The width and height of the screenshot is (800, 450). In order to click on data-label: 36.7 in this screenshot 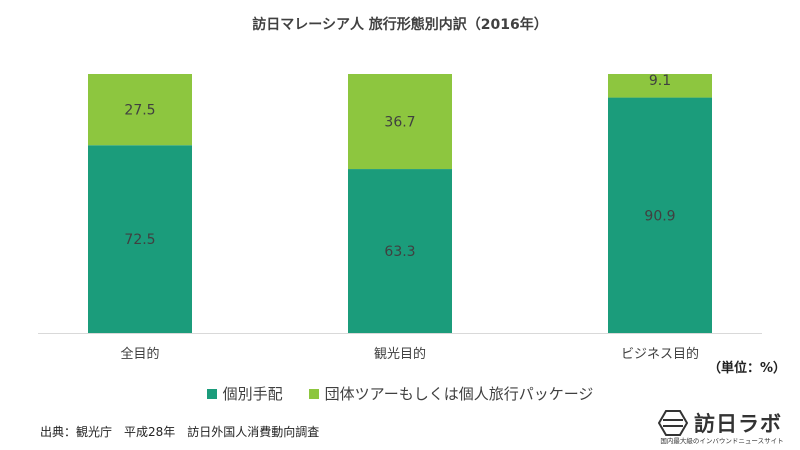, I will do `click(399, 123)`.